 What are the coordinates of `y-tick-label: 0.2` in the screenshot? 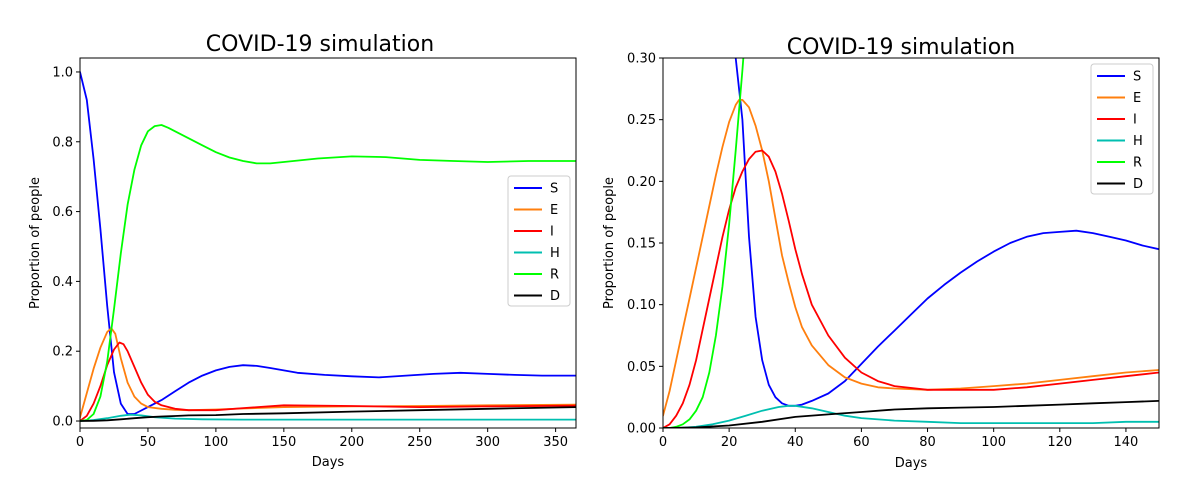 It's located at (62, 352).